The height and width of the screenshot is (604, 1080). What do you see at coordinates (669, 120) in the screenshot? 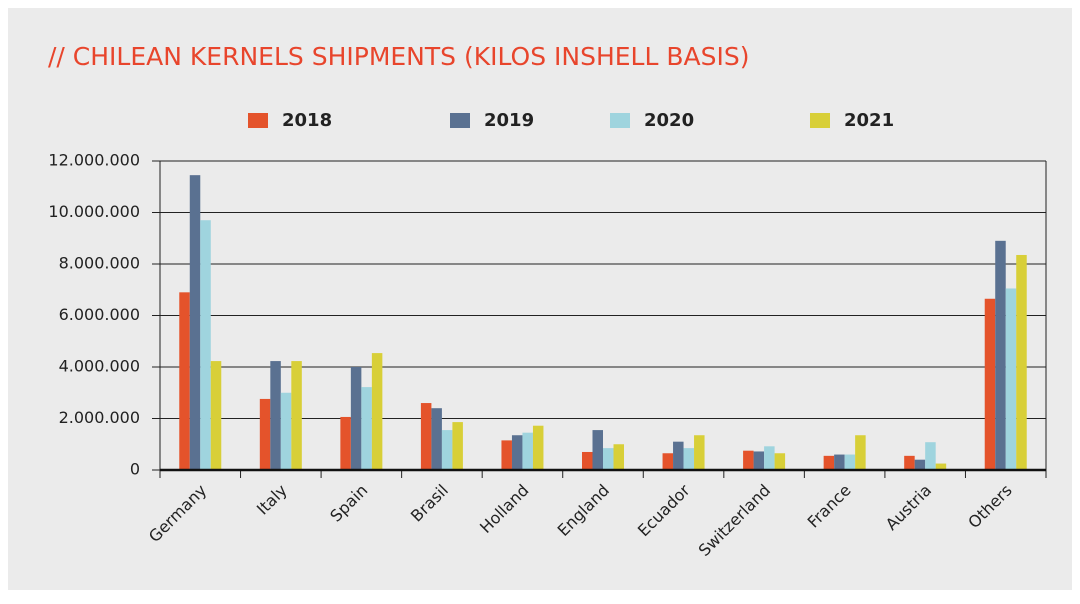
I see `legend-label: 2020` at bounding box center [669, 120].